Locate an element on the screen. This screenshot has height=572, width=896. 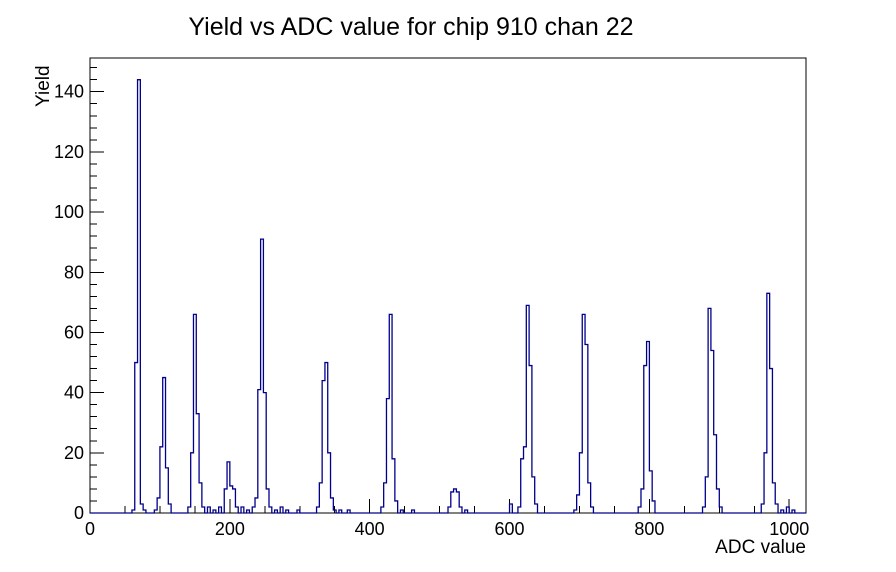
y-tick-label: 80 is located at coordinates (74, 272).